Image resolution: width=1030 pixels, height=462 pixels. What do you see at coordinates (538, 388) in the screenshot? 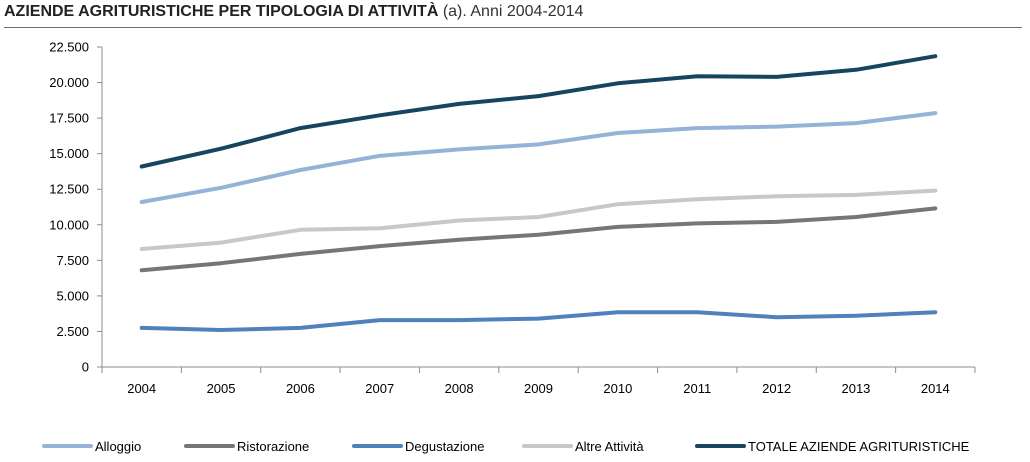
I see `x-tick-label: 2009` at bounding box center [538, 388].